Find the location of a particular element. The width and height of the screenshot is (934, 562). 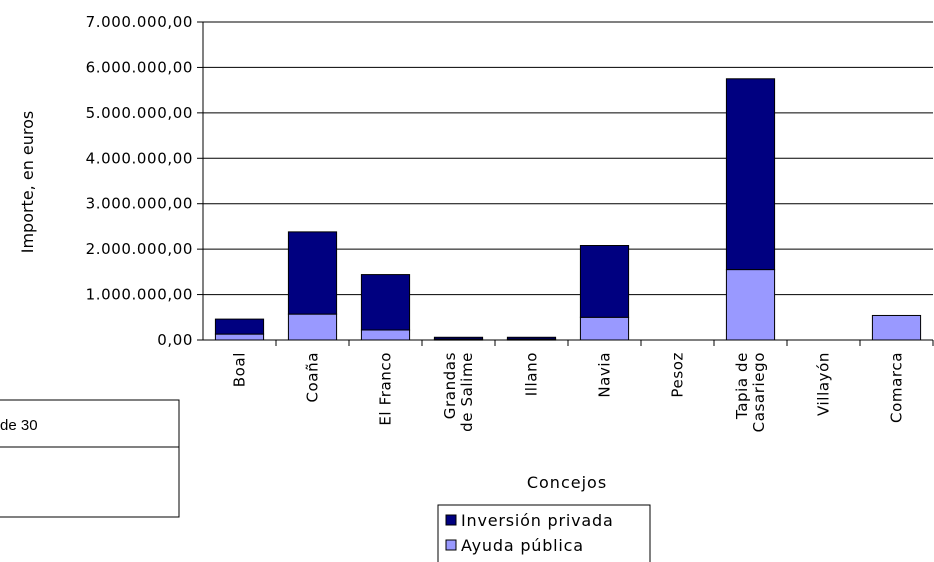

legend-label: Ayuda pública is located at coordinates (522, 545).